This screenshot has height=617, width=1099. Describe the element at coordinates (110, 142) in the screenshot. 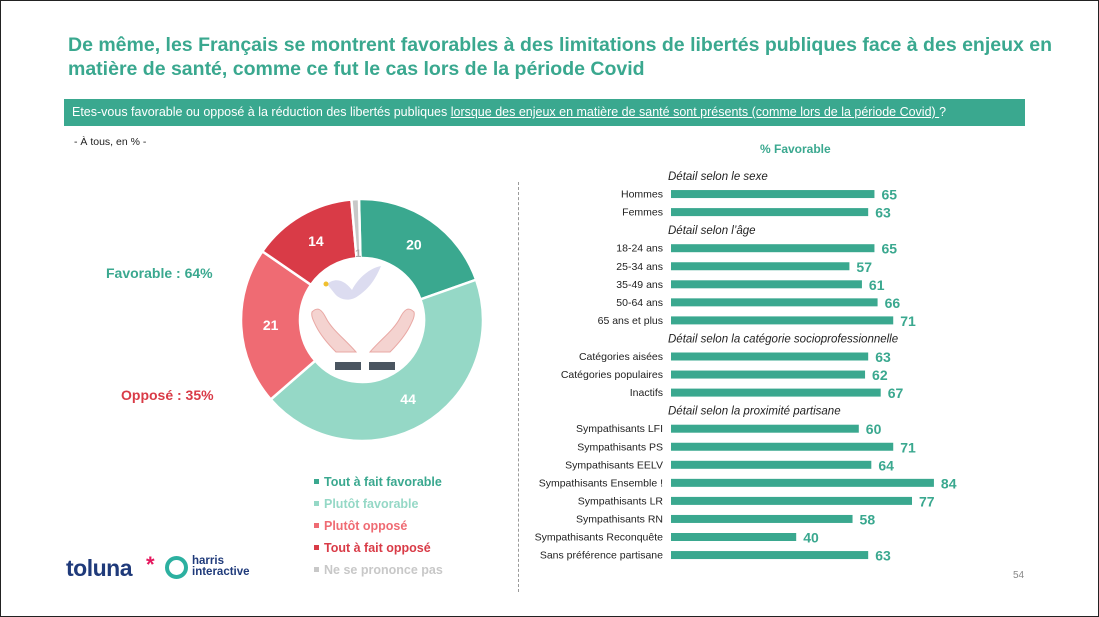

I see `base-note: - À tous, en % -` at that location.